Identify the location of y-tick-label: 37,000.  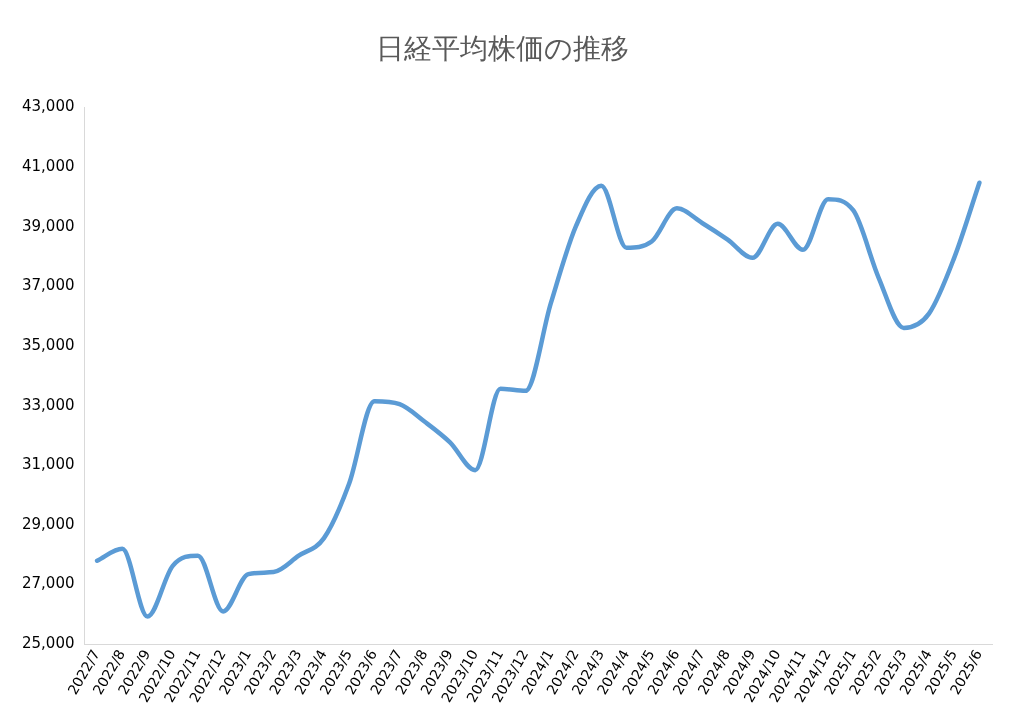
(48, 285).